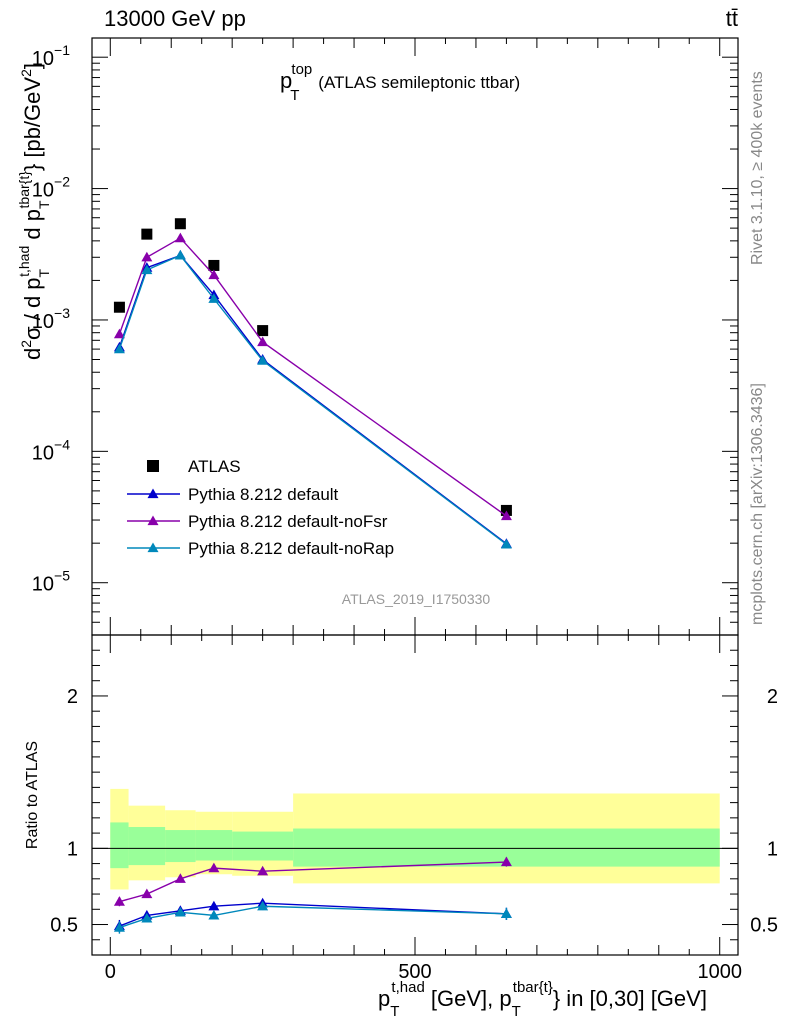 Image resolution: width=786 pixels, height=1024 pixels. What do you see at coordinates (214, 466) in the screenshot?
I see `legend-label: ATLAS` at bounding box center [214, 466].